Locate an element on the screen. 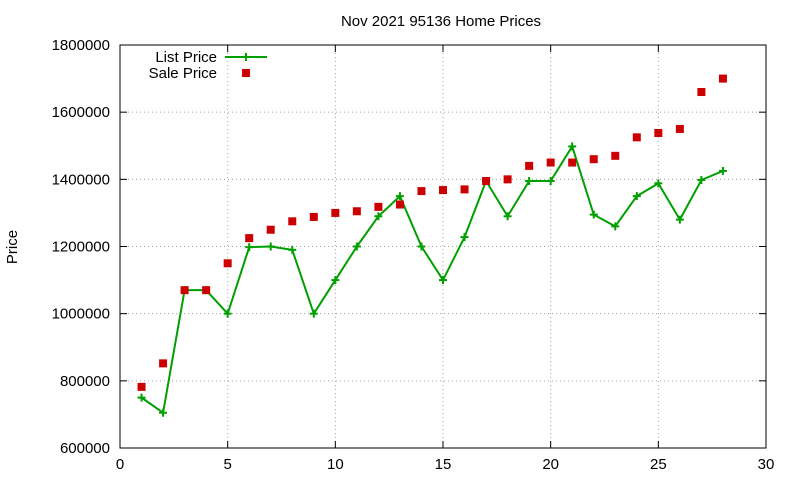  y-tick-label: 800000 is located at coordinates (85, 381).